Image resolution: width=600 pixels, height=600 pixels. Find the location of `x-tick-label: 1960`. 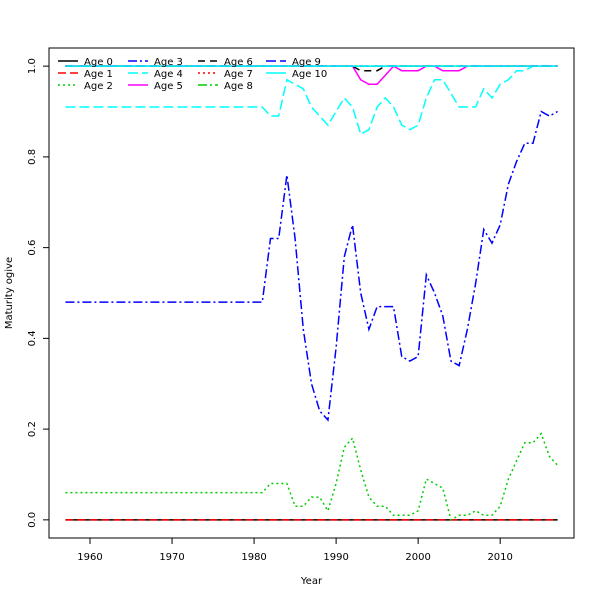

x-tick-label: 1960 is located at coordinates (89, 557).